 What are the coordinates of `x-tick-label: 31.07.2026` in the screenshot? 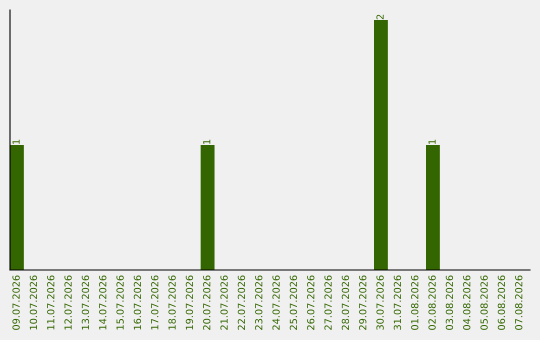 It's located at (398, 302).